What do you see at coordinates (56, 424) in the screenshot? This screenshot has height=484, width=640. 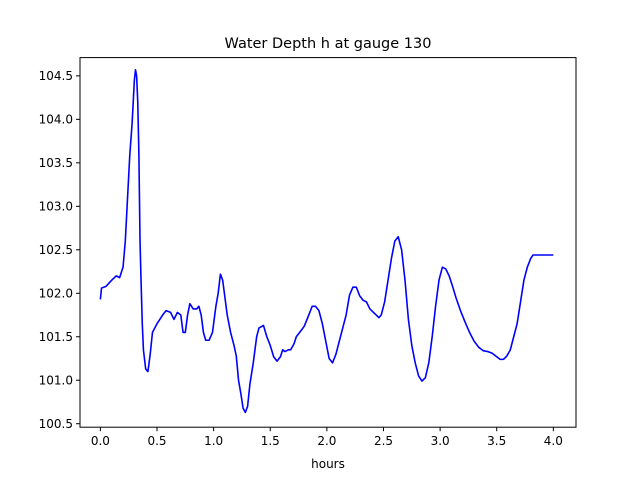 I see `y-tick-label: 100.5` at bounding box center [56, 424].